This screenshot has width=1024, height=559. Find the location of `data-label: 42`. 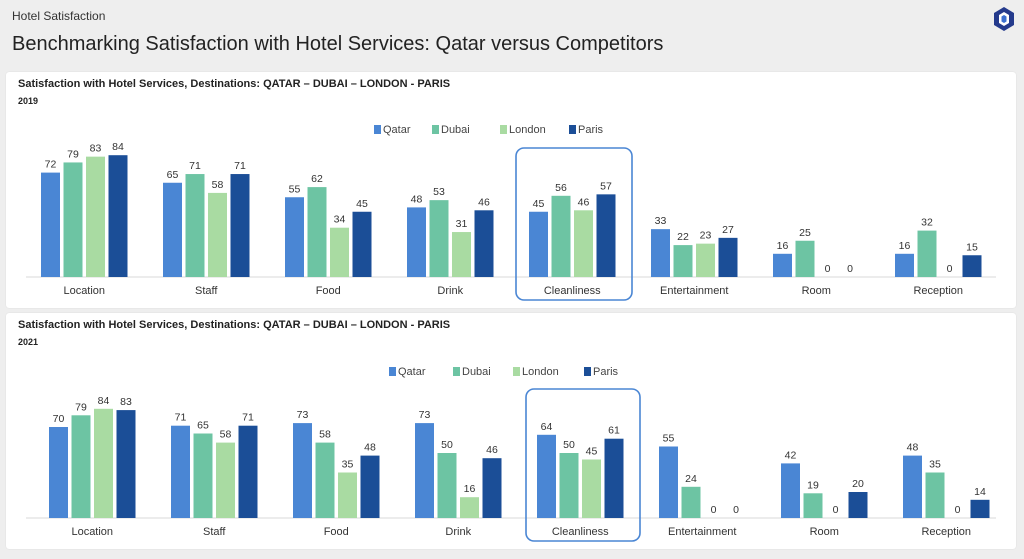

data-label: 42 is located at coordinates (791, 455).